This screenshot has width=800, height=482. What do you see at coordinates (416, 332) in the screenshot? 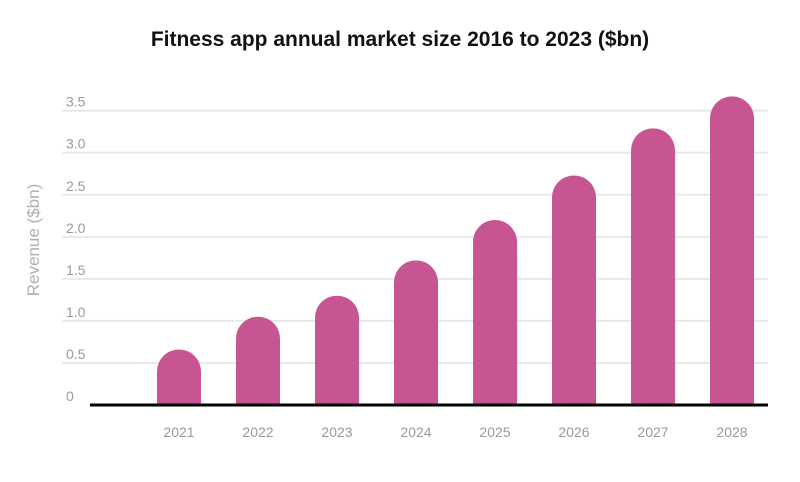
I see `bar-2024` at bounding box center [416, 332].